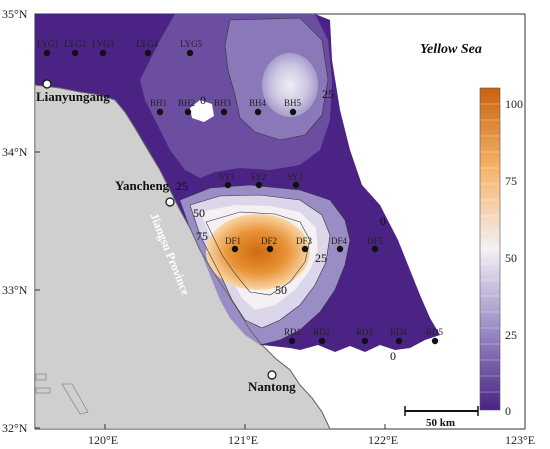 Image resolution: width=550 pixels, height=449 pixels. I want to click on station-label: SY1, so click(227, 177).